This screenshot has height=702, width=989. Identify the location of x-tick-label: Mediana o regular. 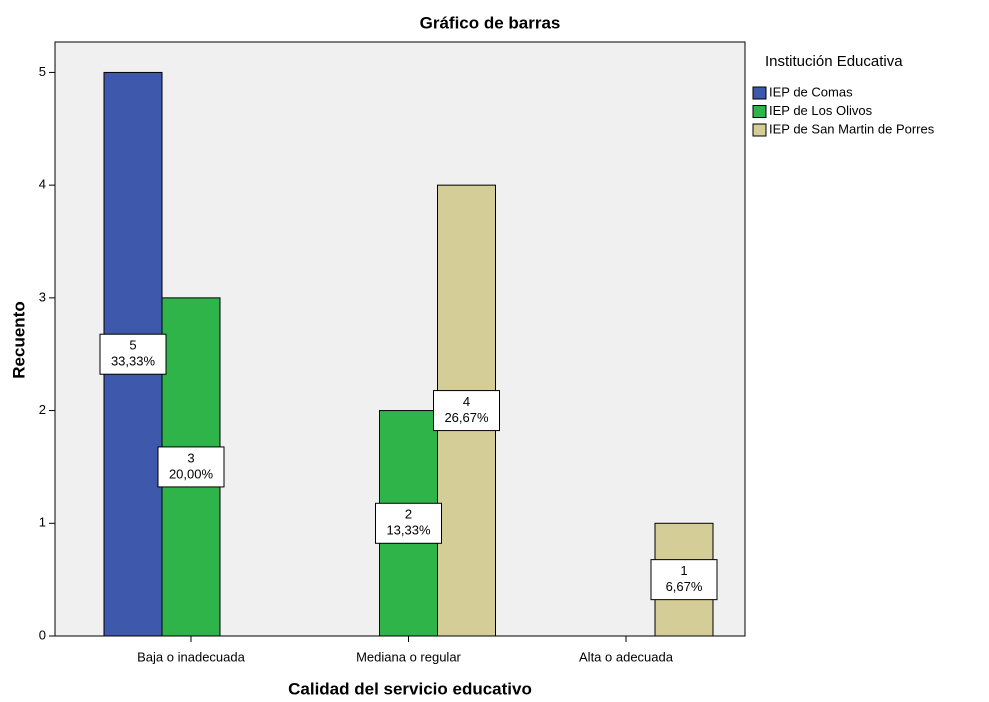
(408, 656).